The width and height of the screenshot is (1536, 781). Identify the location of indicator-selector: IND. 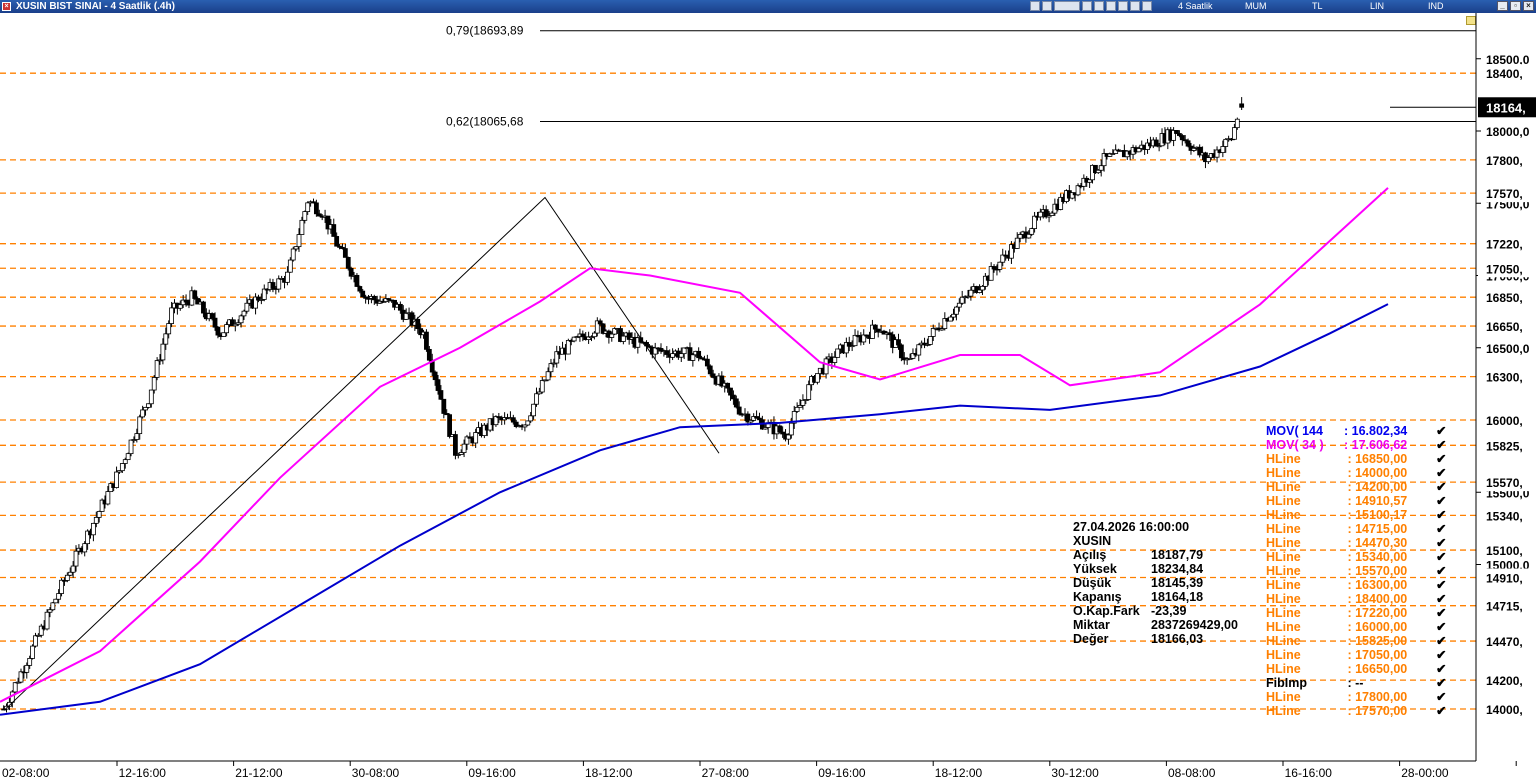
(1436, 6).